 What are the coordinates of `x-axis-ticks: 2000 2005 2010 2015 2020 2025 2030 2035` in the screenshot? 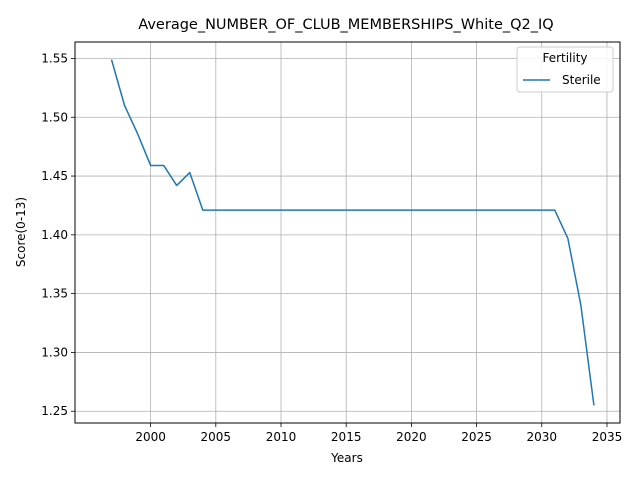 It's located at (378, 433).